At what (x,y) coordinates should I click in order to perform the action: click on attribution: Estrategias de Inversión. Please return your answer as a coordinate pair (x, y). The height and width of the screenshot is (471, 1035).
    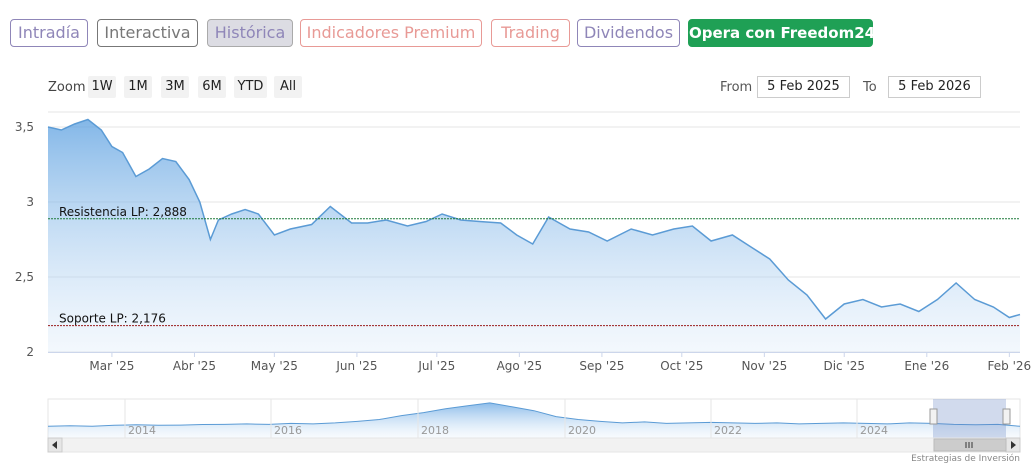
    Looking at the image, I should click on (965, 459).